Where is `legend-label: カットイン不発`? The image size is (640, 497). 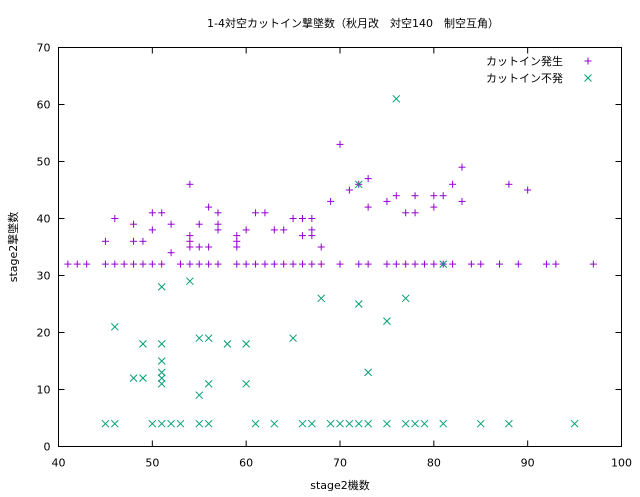
legend-label: カットイン不発 is located at coordinates (524, 78).